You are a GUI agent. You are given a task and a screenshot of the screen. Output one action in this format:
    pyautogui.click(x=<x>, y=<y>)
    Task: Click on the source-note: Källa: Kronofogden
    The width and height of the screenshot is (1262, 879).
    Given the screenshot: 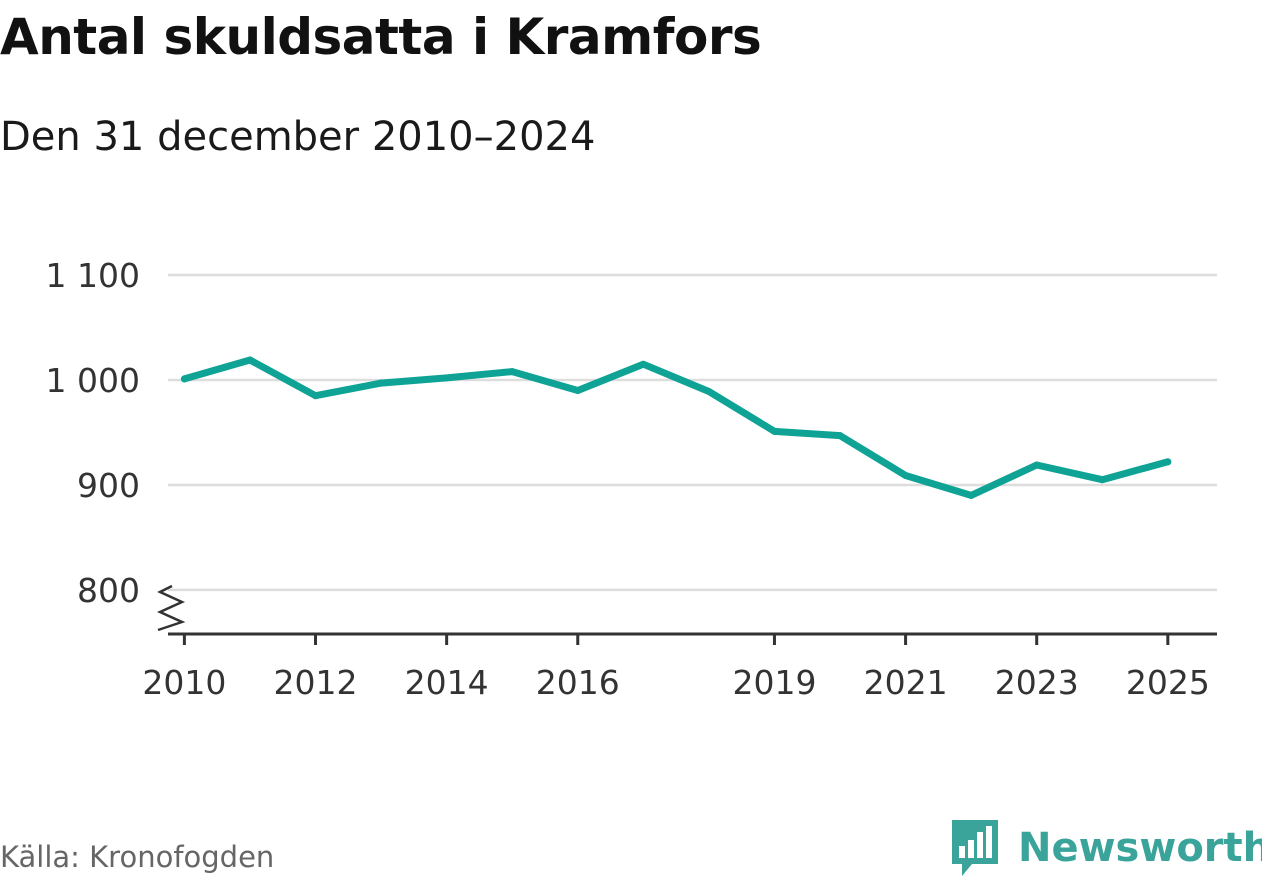 What is the action you would take?
    pyautogui.click(x=137, y=857)
    